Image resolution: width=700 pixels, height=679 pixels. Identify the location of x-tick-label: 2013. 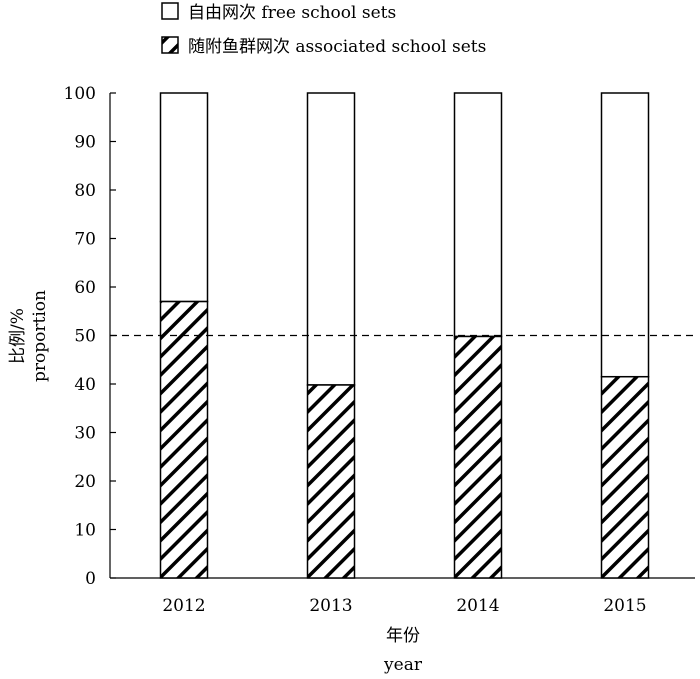
(330, 606).